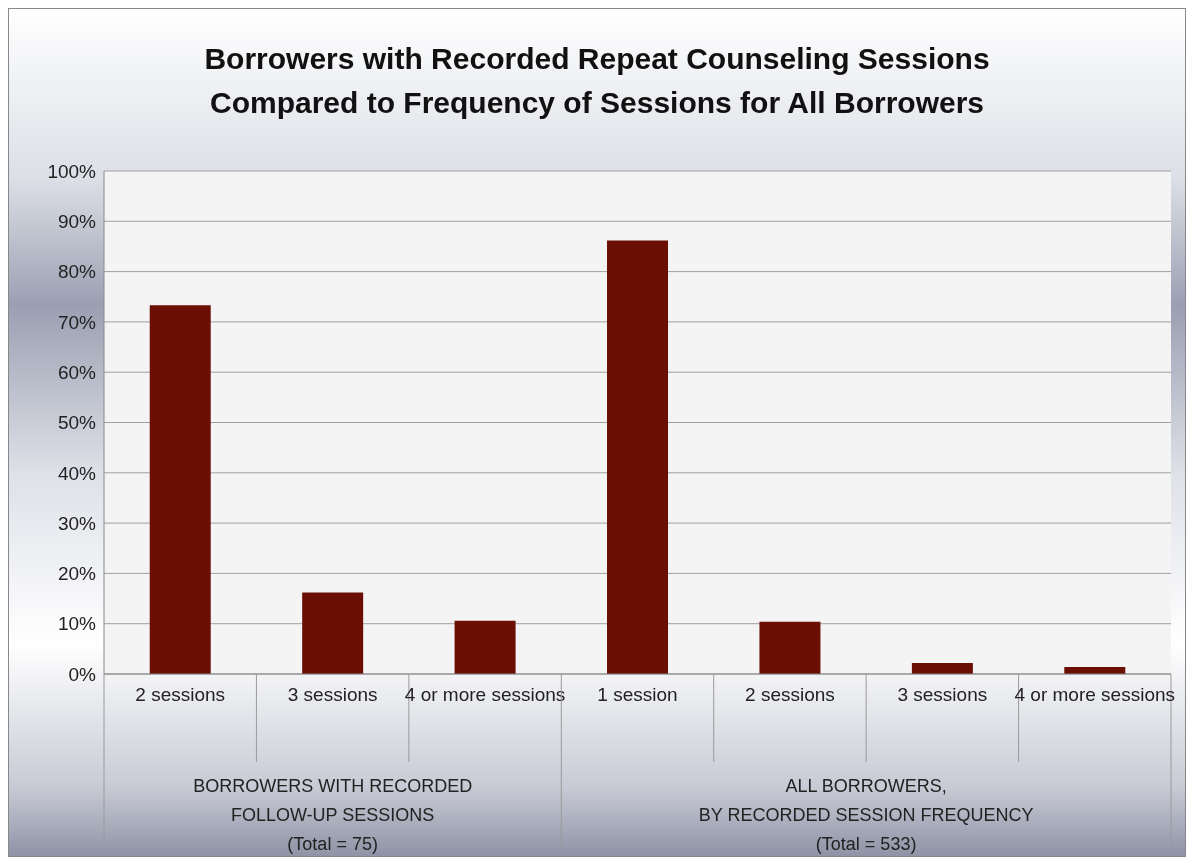  What do you see at coordinates (77, 272) in the screenshot?
I see `y-tick-label: 80%` at bounding box center [77, 272].